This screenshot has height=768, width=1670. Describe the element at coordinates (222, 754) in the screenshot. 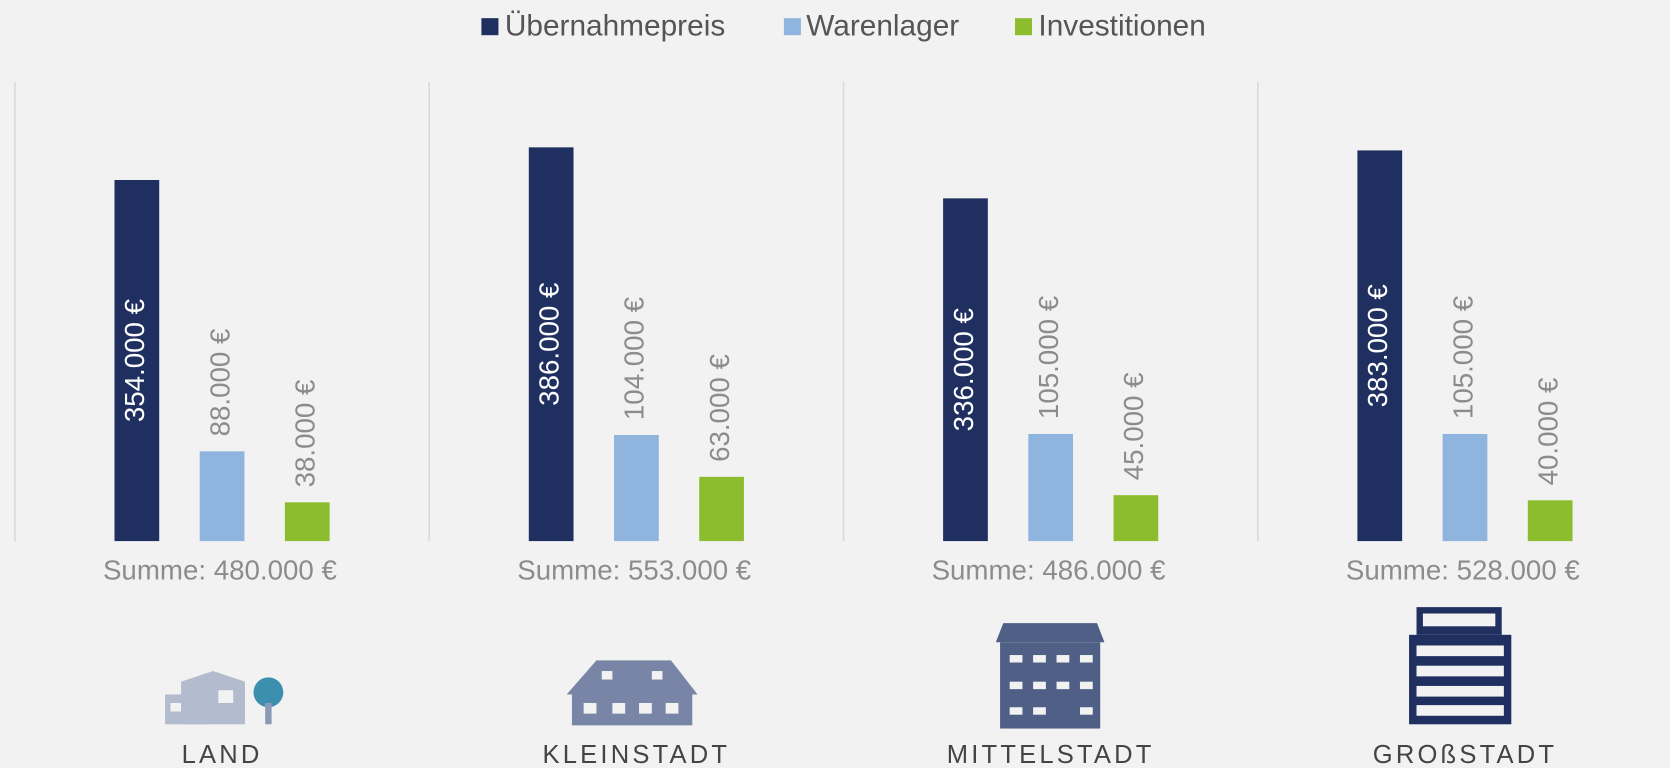

I see `category-label: LAND` at that location.